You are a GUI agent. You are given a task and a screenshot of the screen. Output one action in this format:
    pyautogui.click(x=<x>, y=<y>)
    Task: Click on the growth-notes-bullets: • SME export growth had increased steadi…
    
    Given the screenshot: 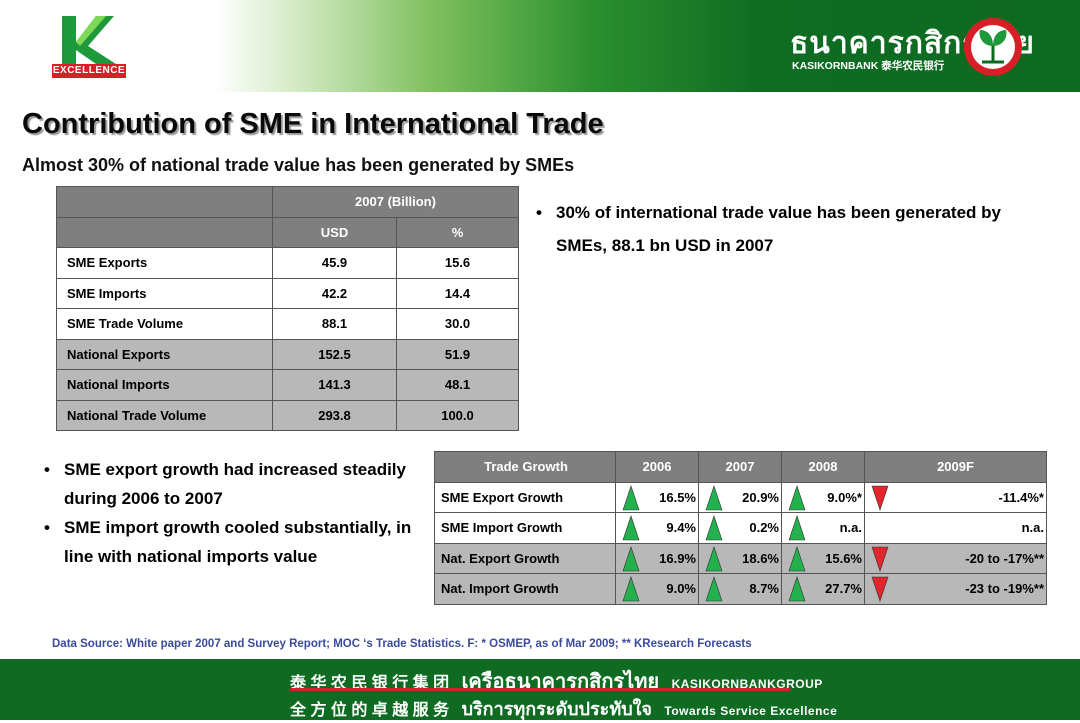 What is the action you would take?
    pyautogui.click(x=234, y=513)
    